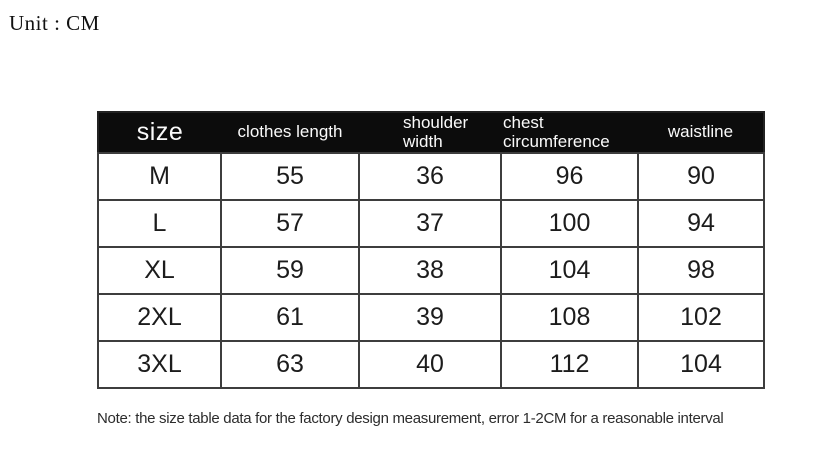 The image size is (819, 457). I want to click on size-cell: XL, so click(159, 270).